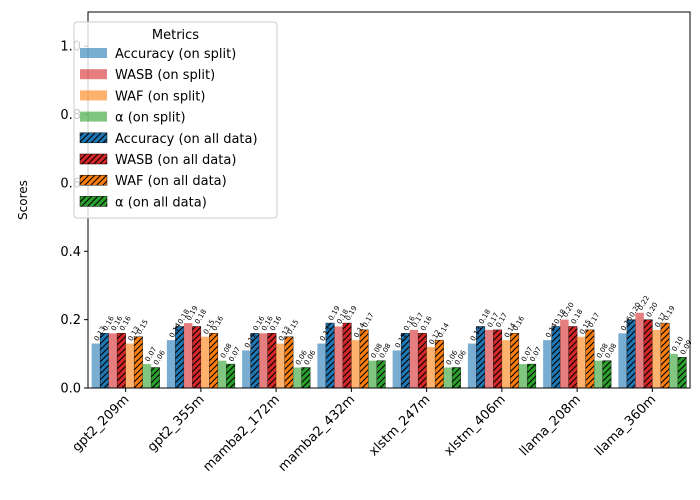  I want to click on y-tick-label-0.4: 0.4, so click(70, 252).